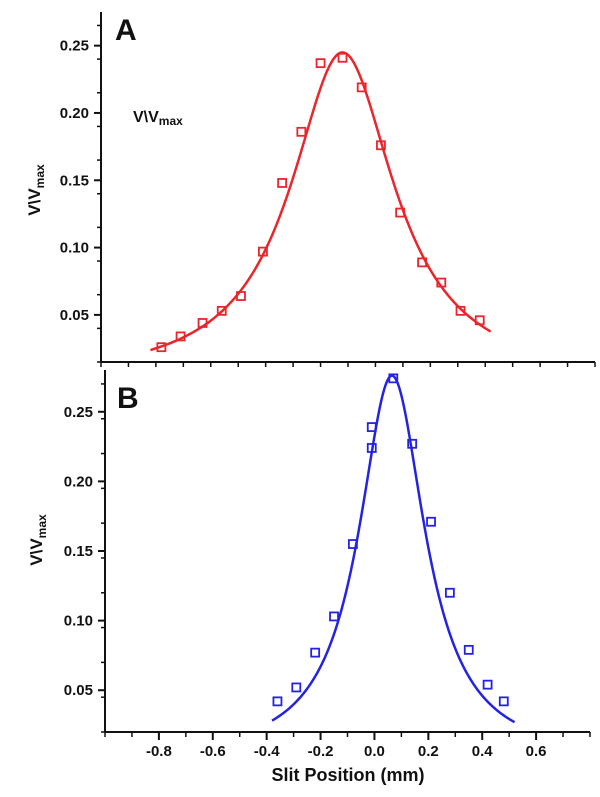 This screenshot has height=797, width=600. What do you see at coordinates (78, 412) in the screenshot?
I see `panel-b-y-tick-label: 0.25` at bounding box center [78, 412].